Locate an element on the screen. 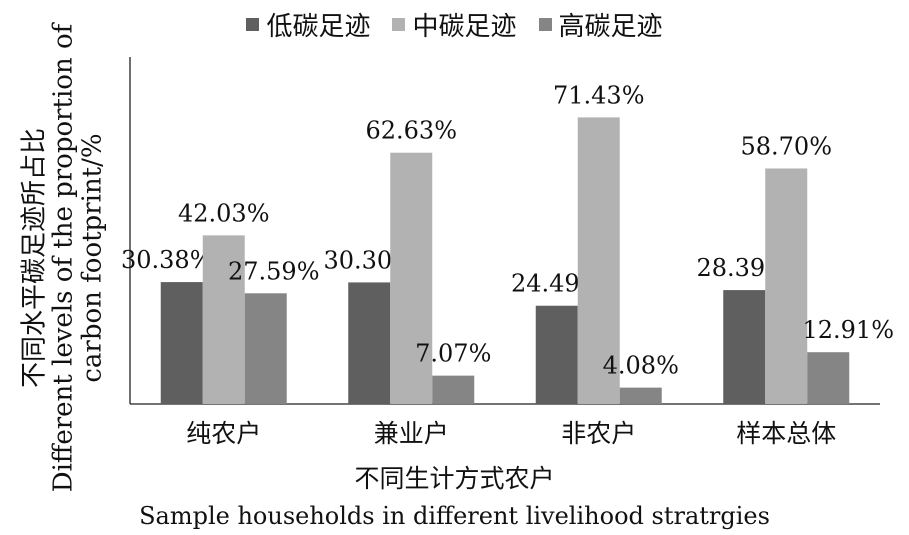  legend-item-high: 高碳足迹 is located at coordinates (600, 24).